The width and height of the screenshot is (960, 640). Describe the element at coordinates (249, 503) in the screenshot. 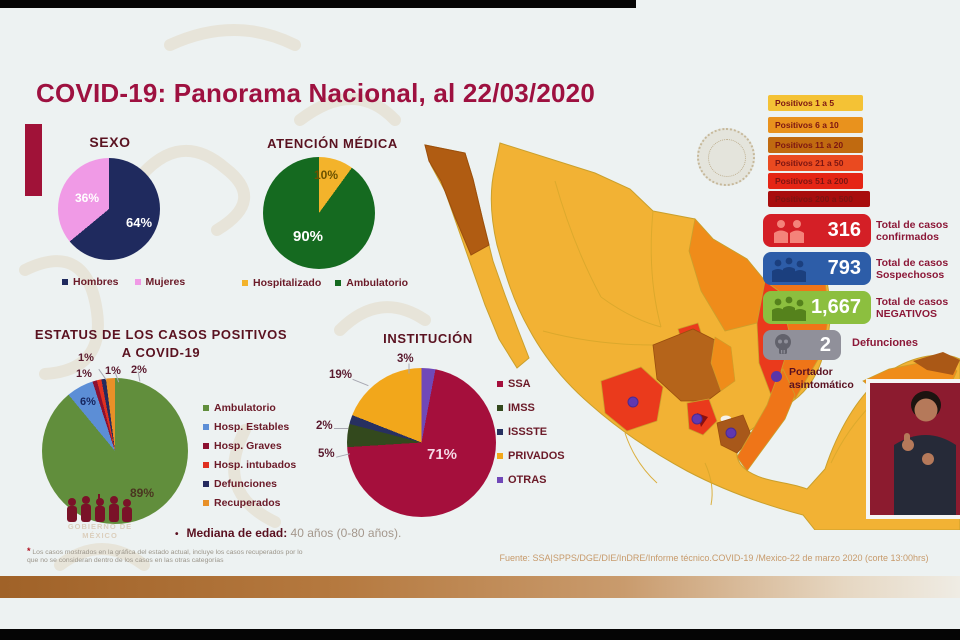

I see `estatus-legend-item: Recuperados` at that location.